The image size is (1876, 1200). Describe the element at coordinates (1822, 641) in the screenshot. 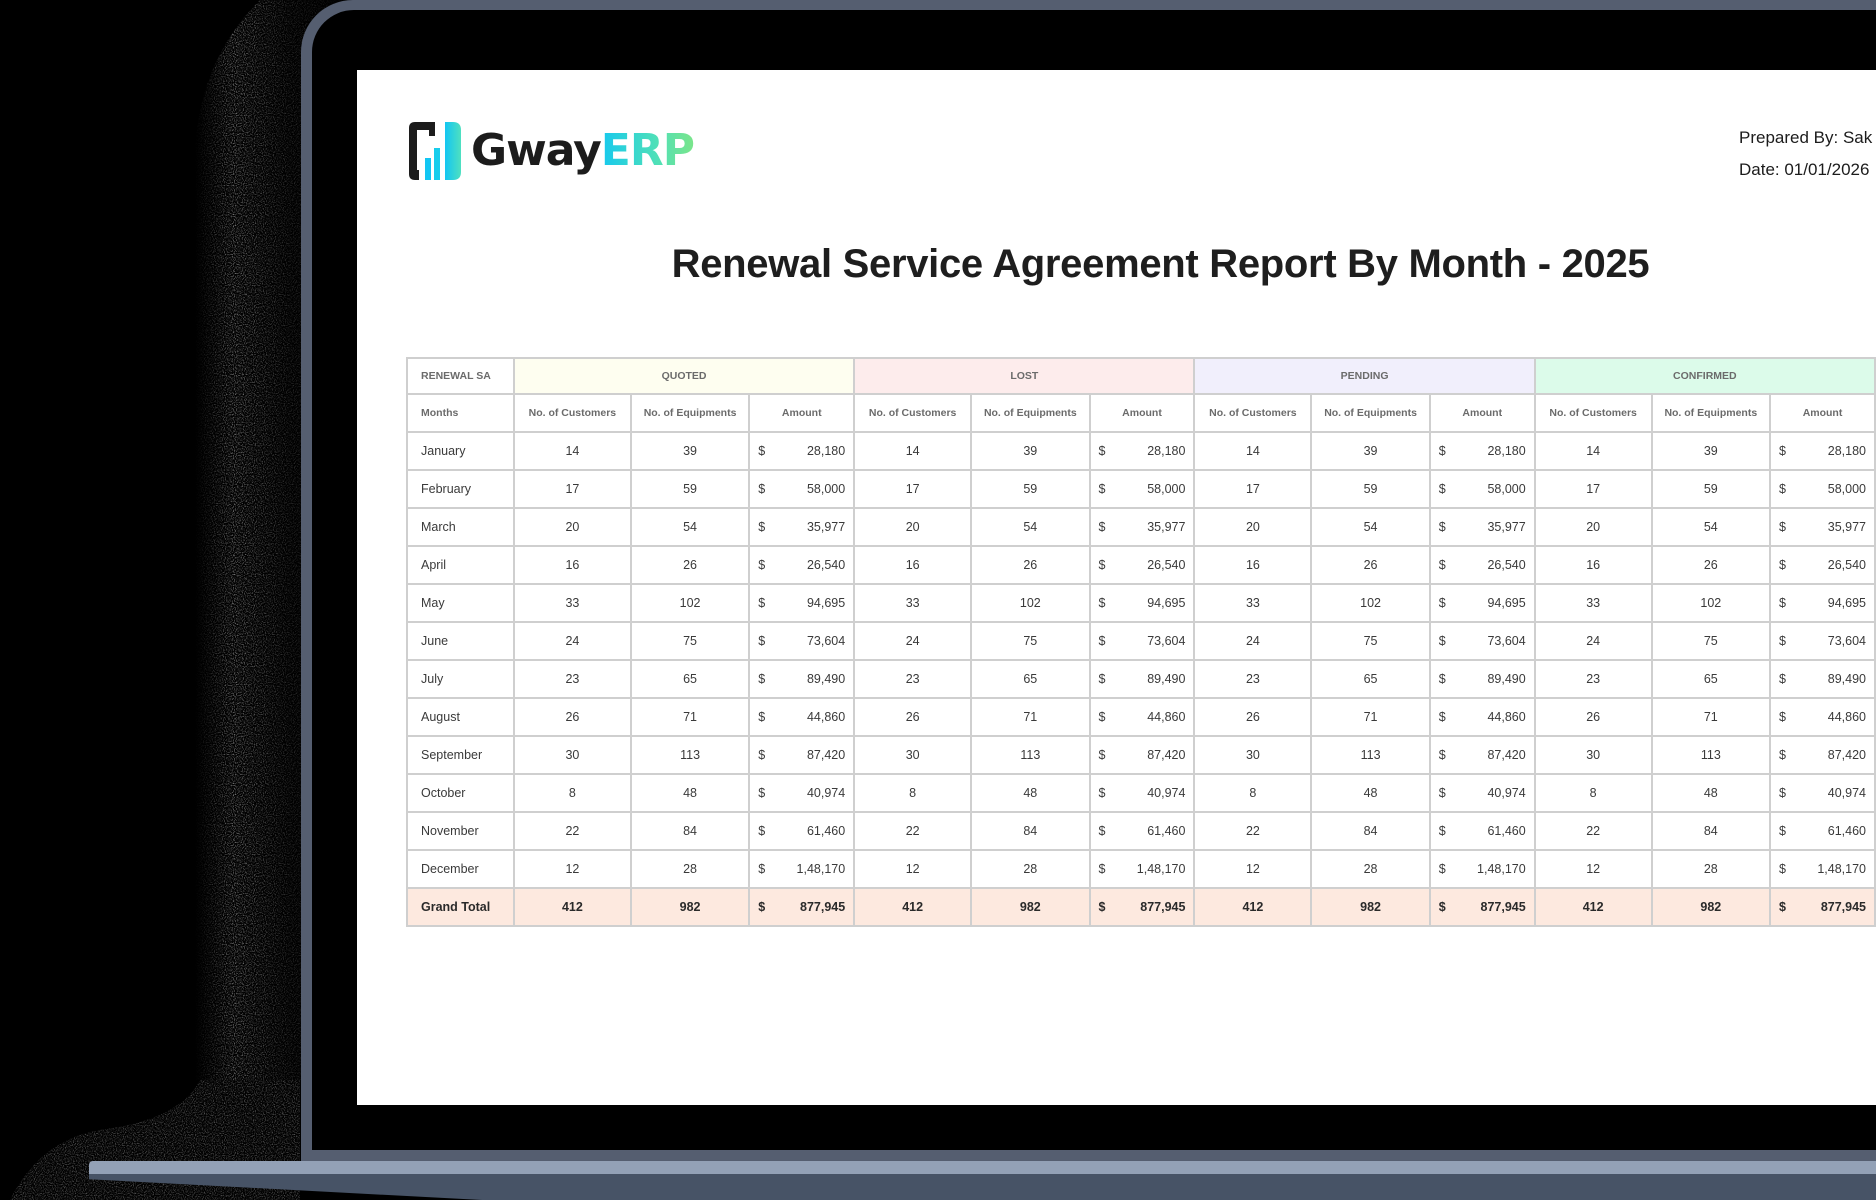

I see `amount-cell: $73,604` at that location.